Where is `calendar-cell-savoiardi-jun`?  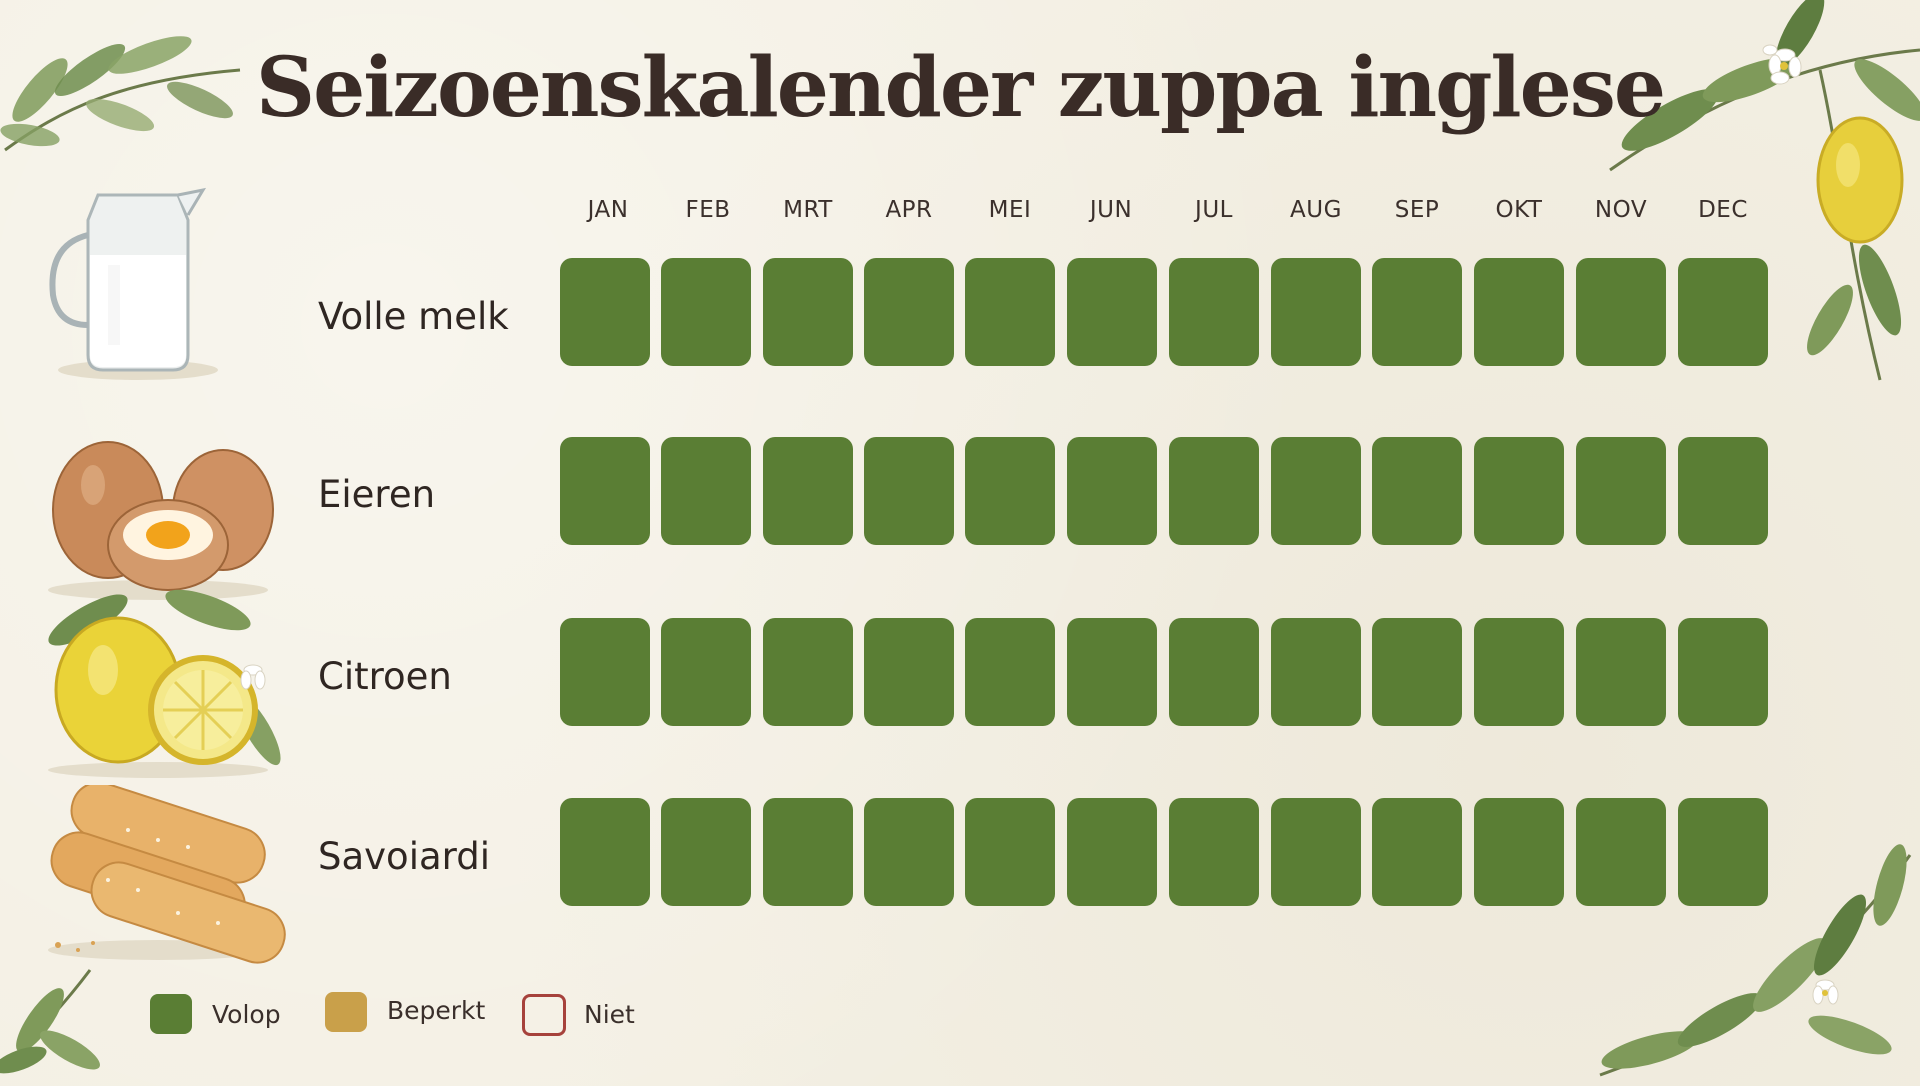
calendar-cell-savoiardi-jun is located at coordinates (1112, 852).